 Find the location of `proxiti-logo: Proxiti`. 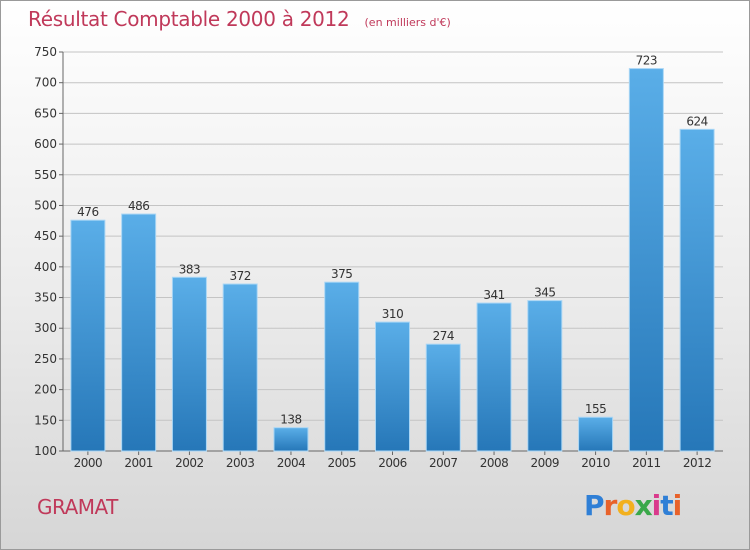

proxiti-logo: Proxiti is located at coordinates (633, 505).